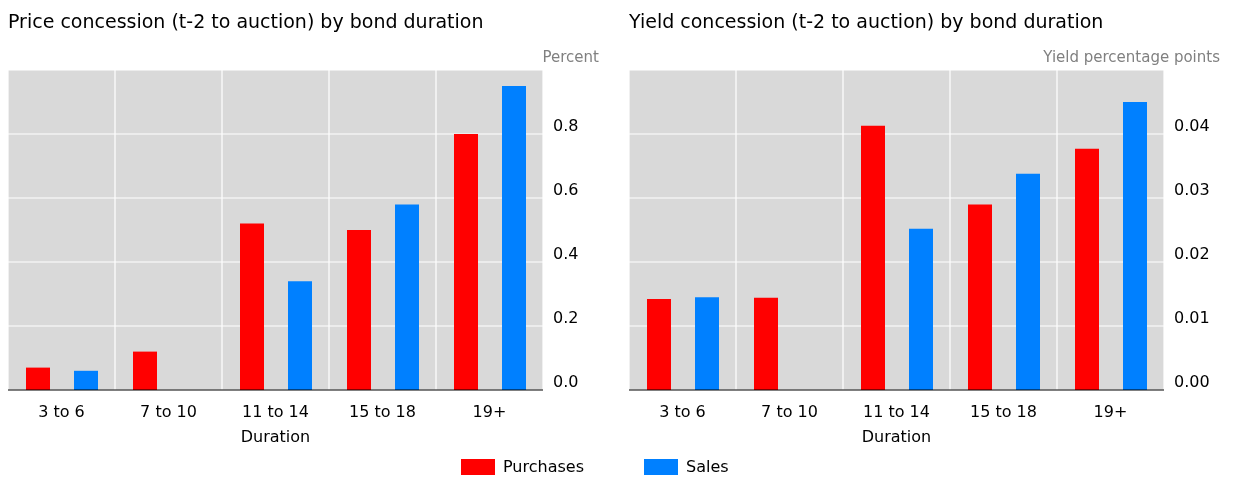 The image size is (1243, 482). I want to click on y-tick-label: 0.4, so click(566, 253).